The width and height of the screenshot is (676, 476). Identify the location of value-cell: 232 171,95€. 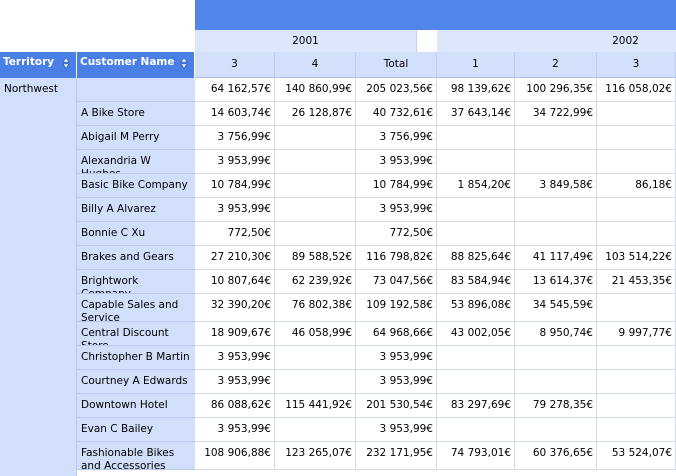
(396, 456).